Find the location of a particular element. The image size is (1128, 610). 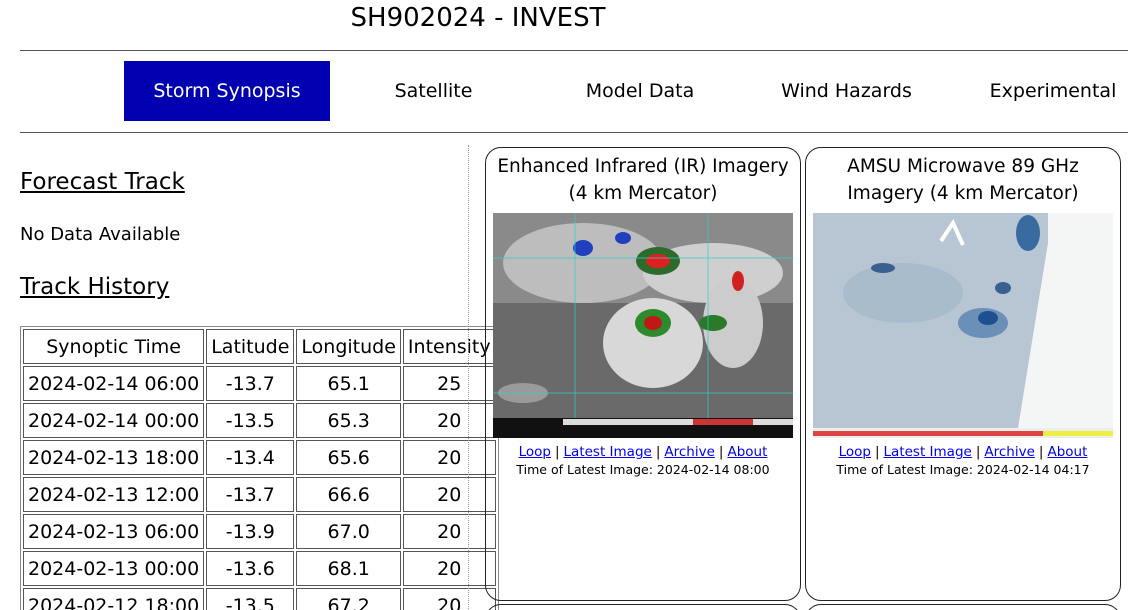

table-cell: 2024-02-14 00:00 is located at coordinates (114, 420).